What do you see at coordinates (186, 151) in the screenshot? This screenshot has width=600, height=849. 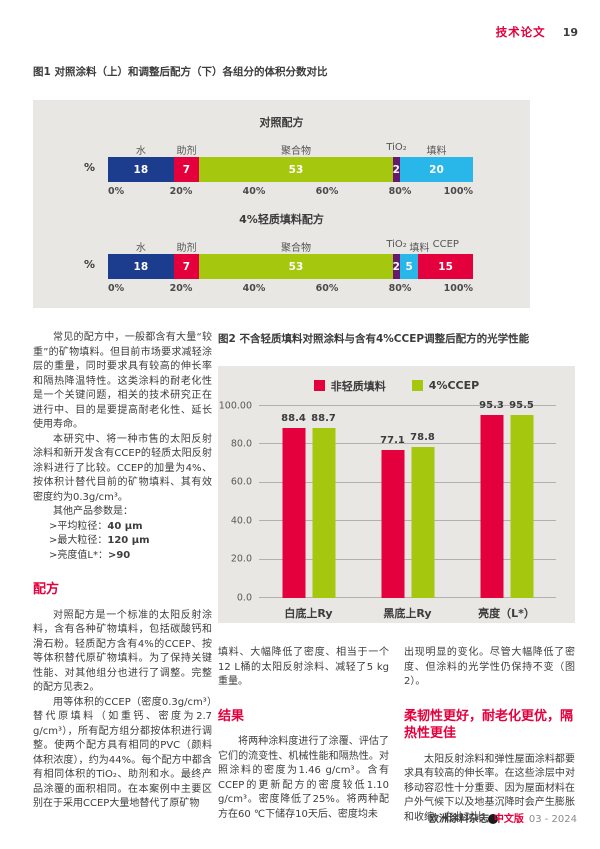 I see `segment-label: 助剂` at bounding box center [186, 151].